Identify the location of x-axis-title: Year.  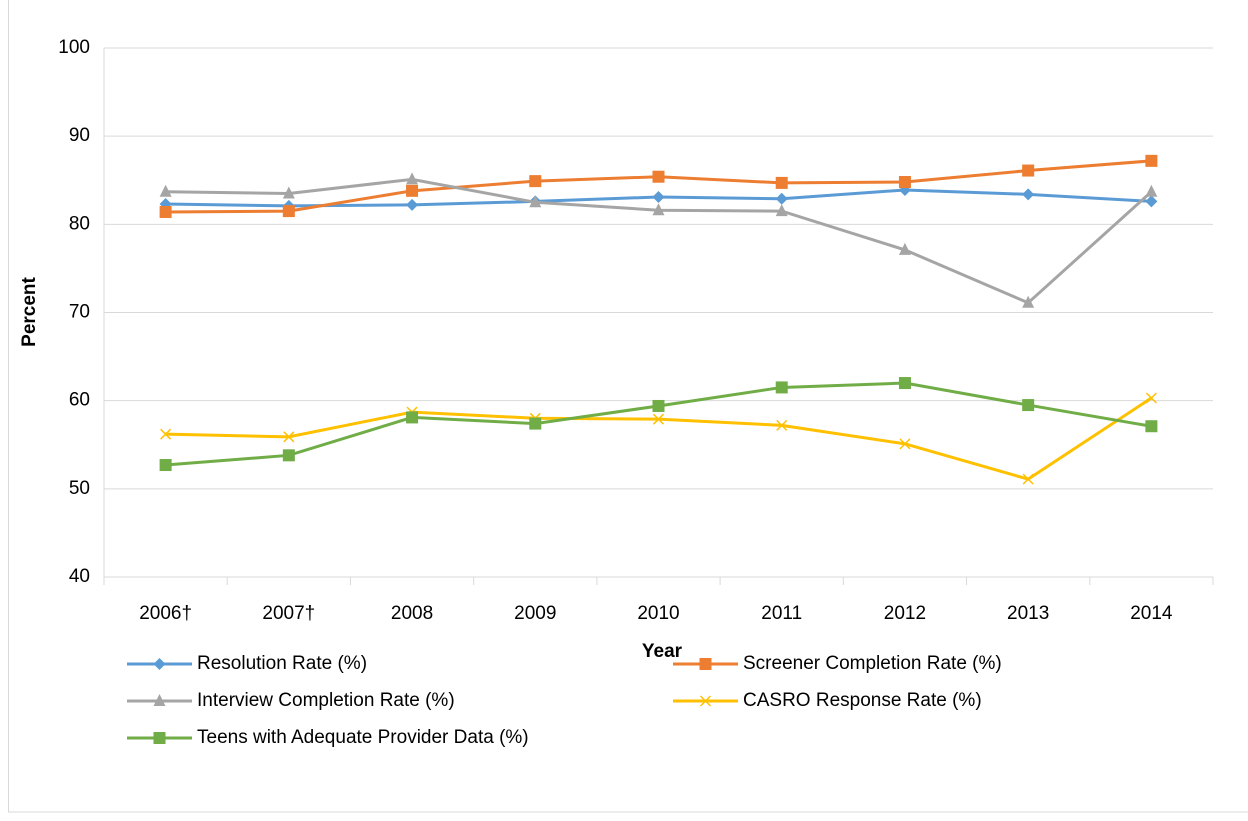
(662, 651).